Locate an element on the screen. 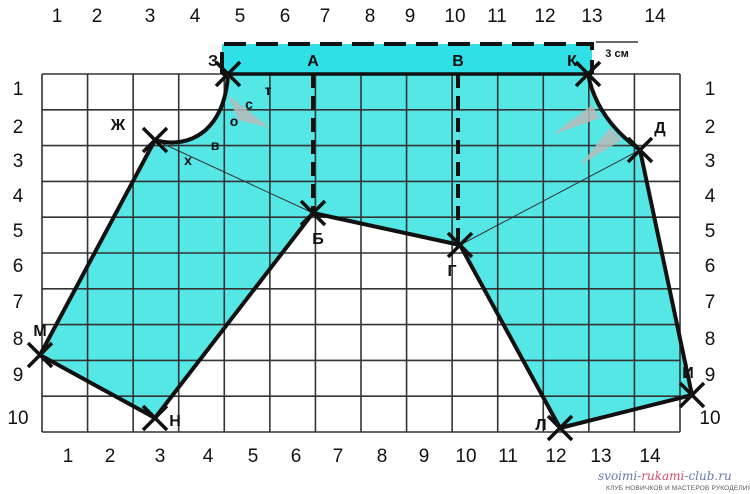 The height and width of the screenshot is (494, 750). watermark-site: svoimi-rukami-club.ru is located at coordinates (665, 476).